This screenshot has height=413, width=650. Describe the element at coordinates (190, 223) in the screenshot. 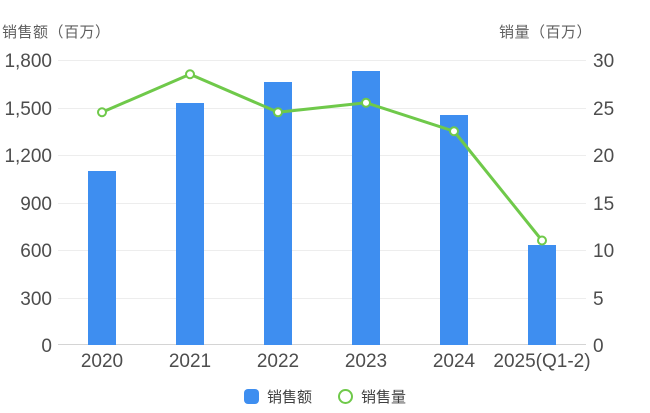

I see `bar-2021` at that location.